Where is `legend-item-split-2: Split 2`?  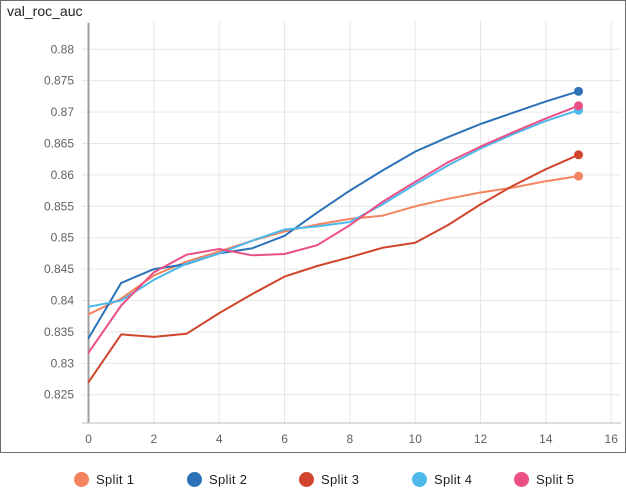 legend-item-split-2: Split 2 is located at coordinates (217, 479).